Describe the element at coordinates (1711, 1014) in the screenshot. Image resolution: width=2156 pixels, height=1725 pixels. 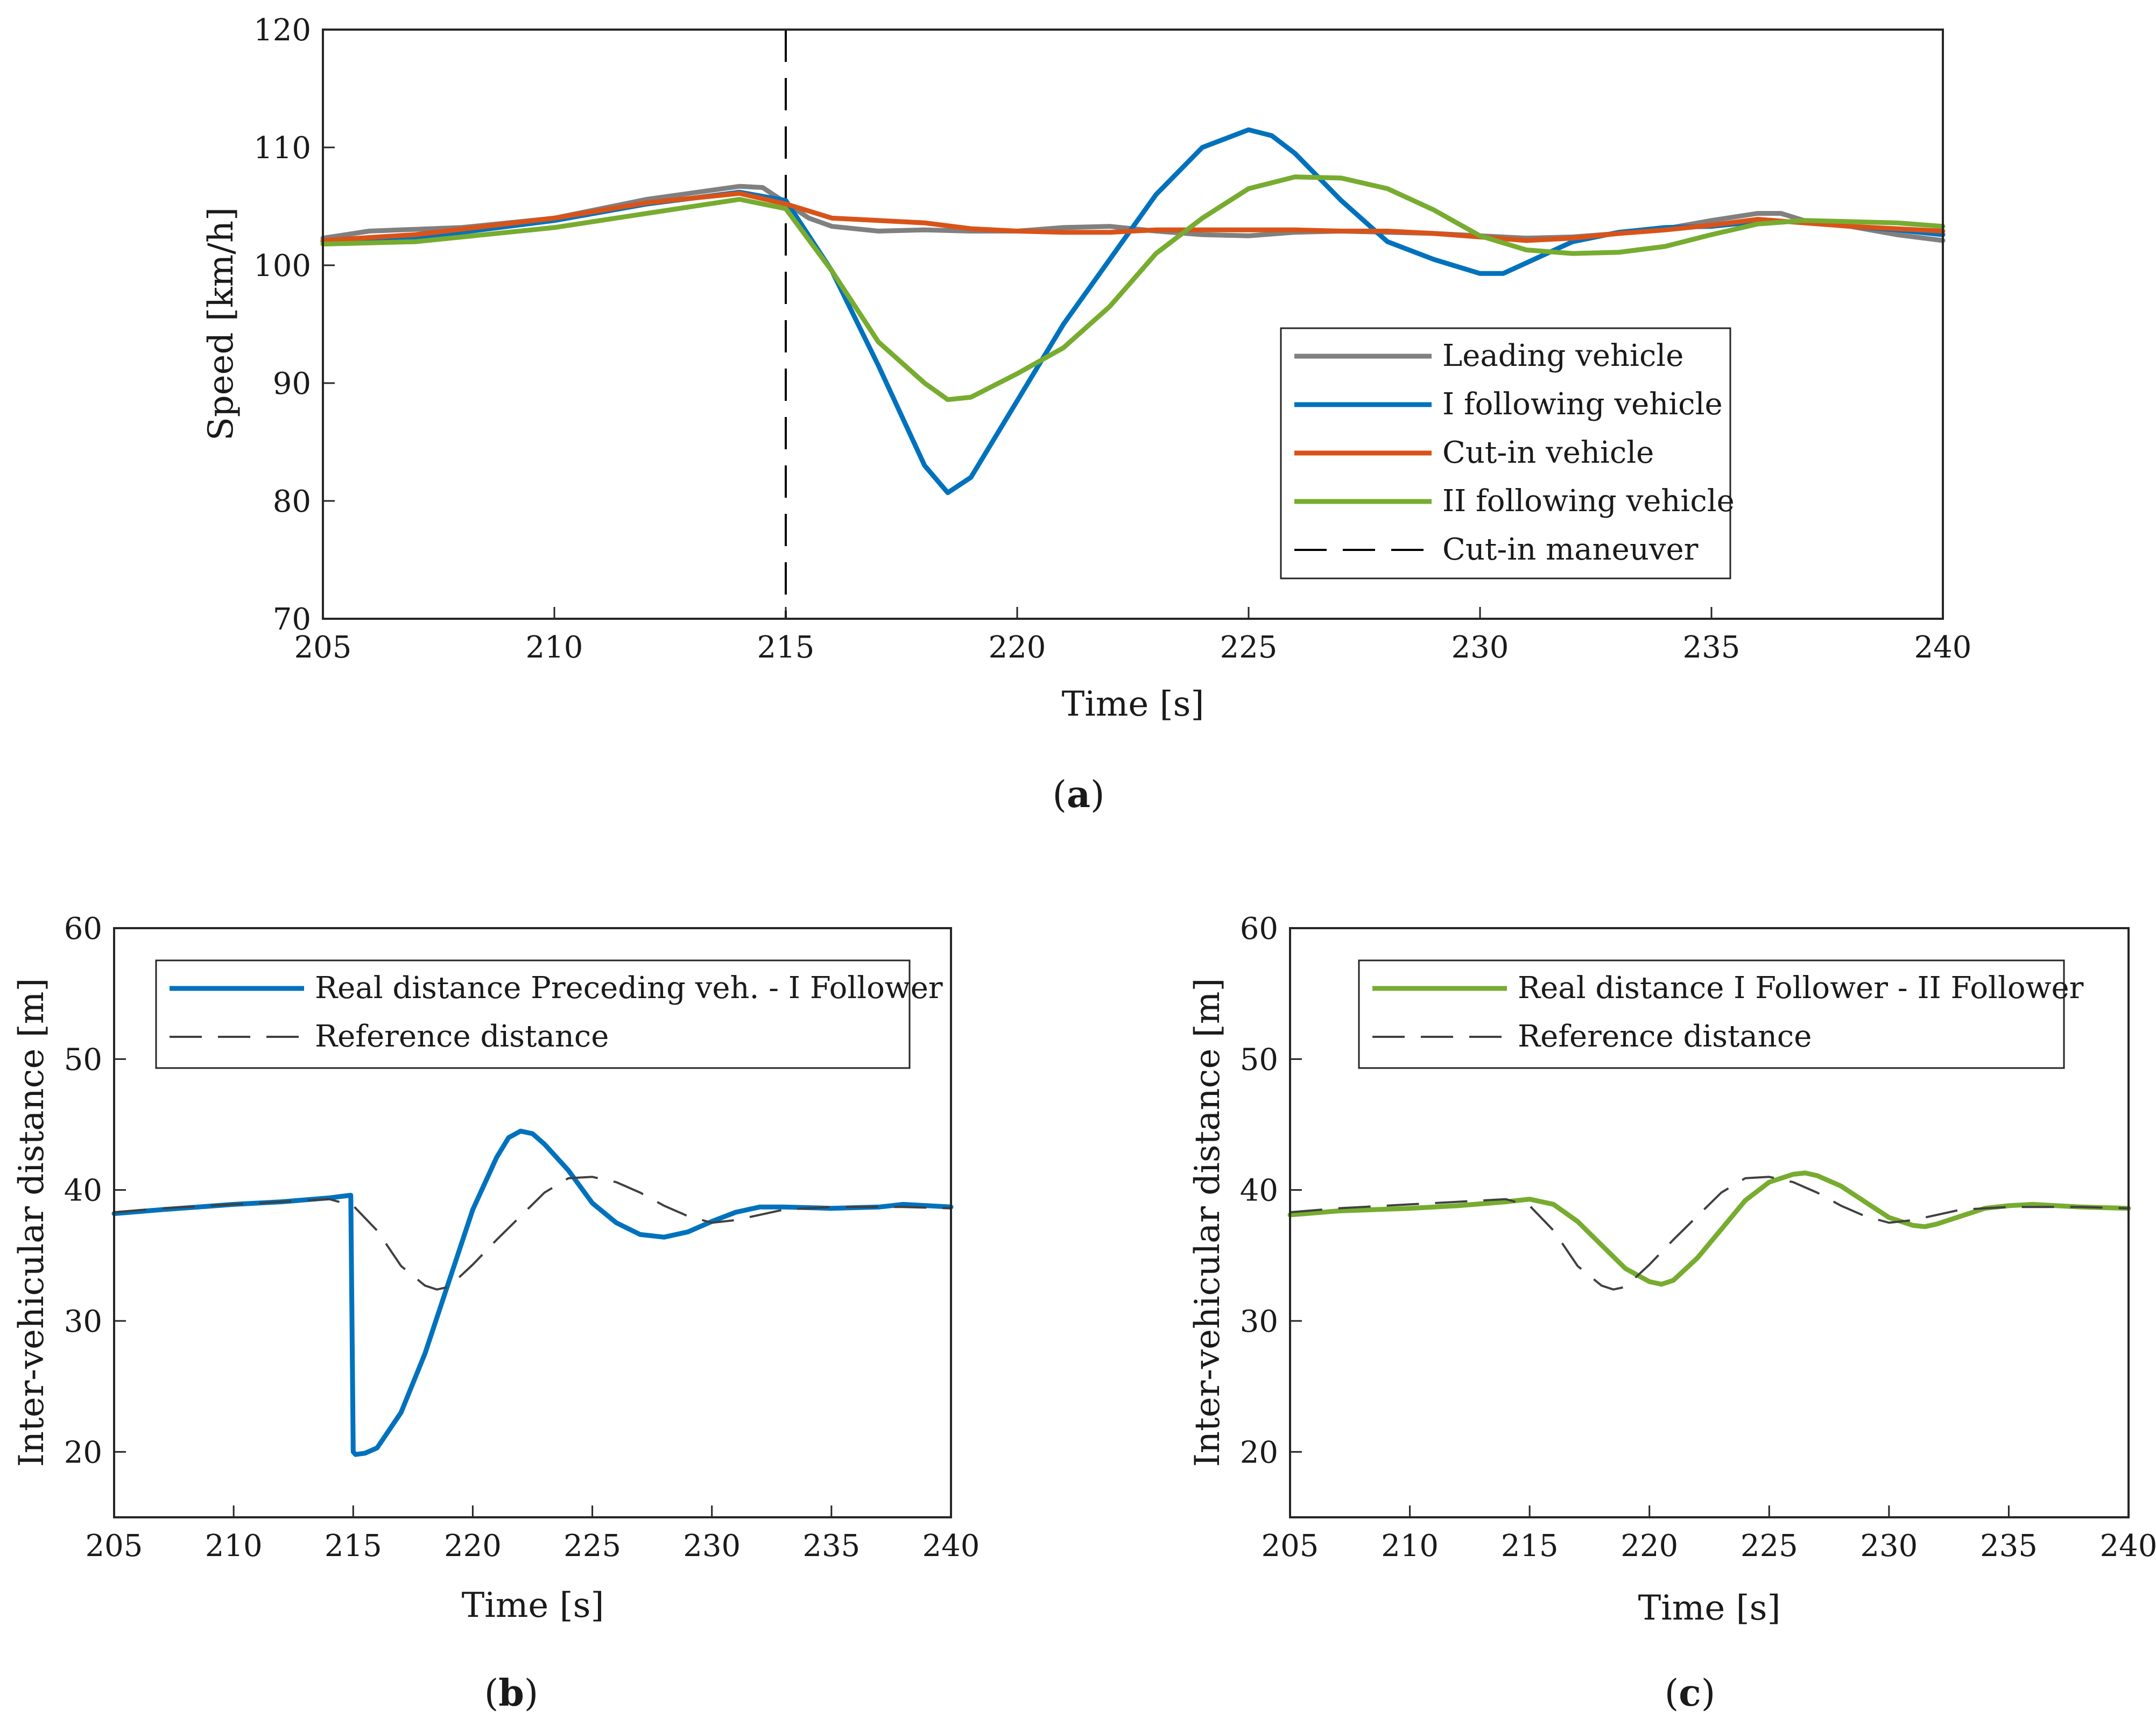
I see `panel-c-legend-box` at that location.